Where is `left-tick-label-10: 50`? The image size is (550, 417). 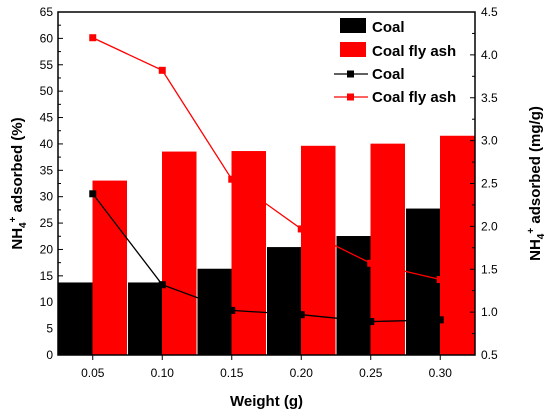
left-tick-label-10: 50 is located at coordinates (47, 91).